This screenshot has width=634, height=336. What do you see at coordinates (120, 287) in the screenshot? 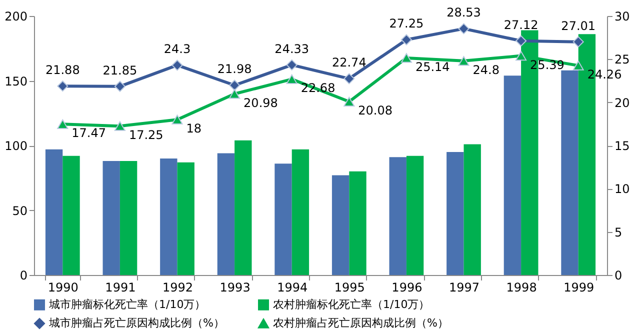
I see `x-tick-label: 1991` at bounding box center [120, 287].